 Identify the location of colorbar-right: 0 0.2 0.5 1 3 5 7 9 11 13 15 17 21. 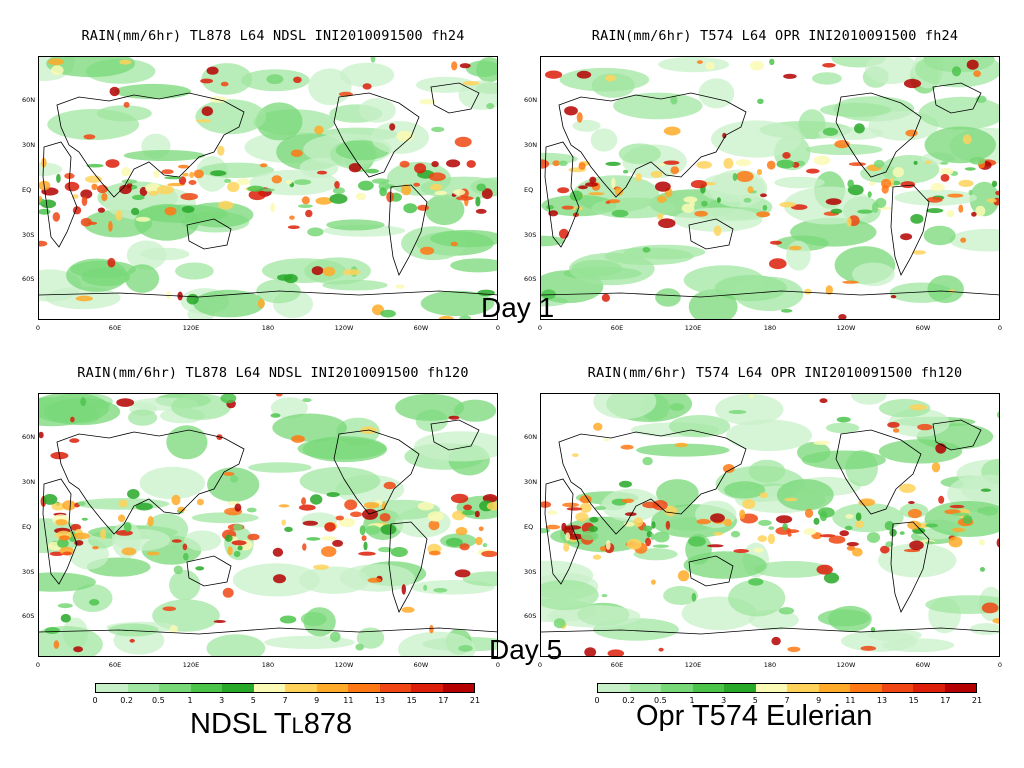
(788, 698).